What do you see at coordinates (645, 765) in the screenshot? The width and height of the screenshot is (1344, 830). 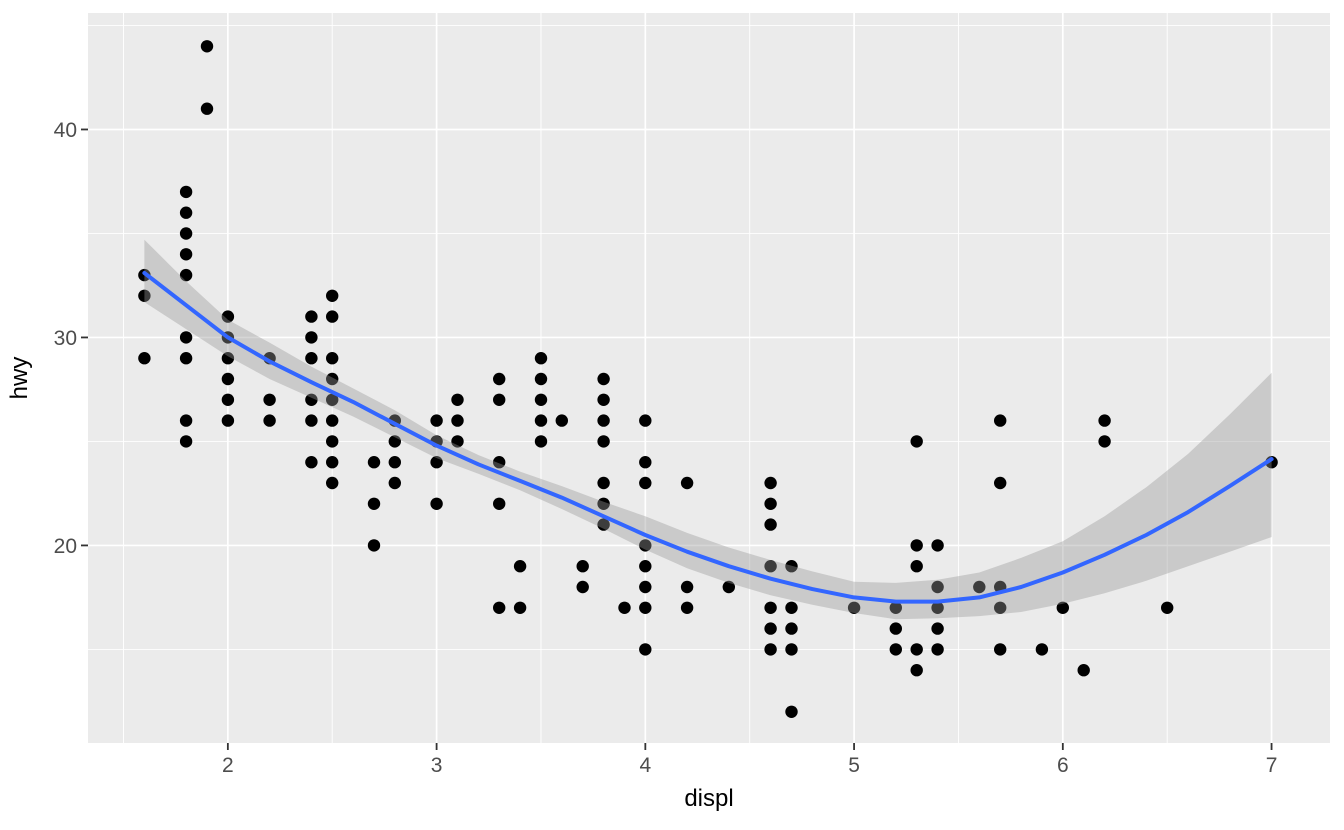 I see `x-tick-label: 4` at bounding box center [645, 765].